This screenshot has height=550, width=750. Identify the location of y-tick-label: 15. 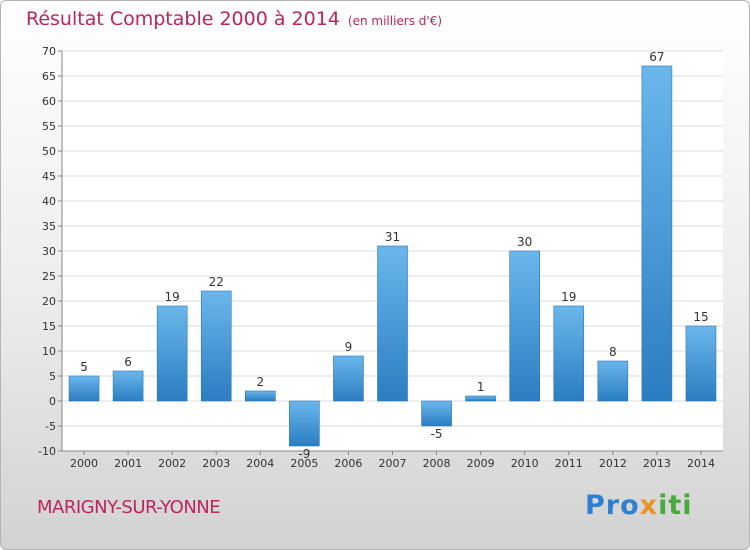
(49, 326).